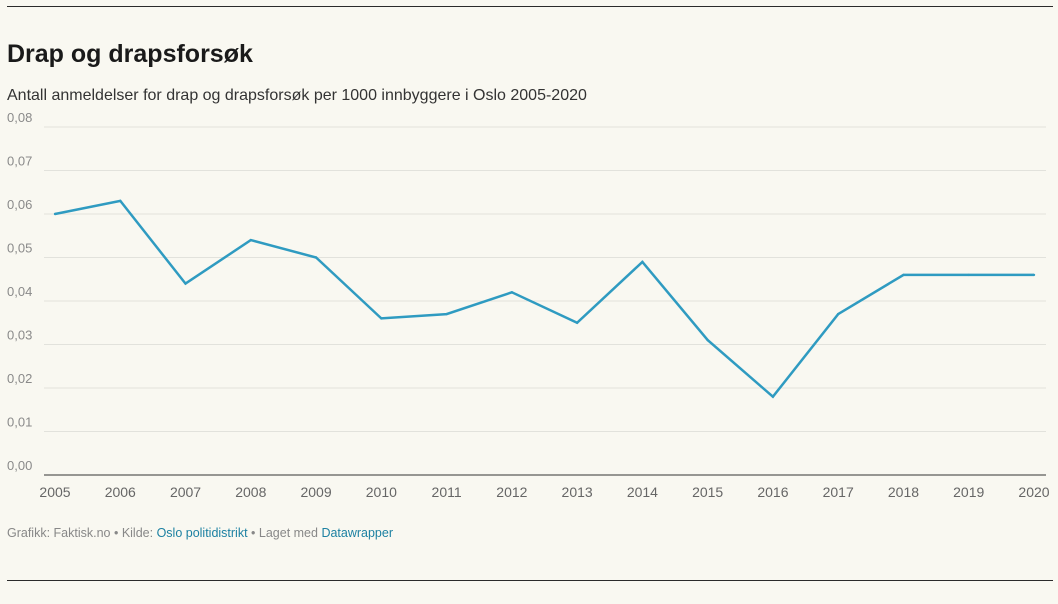  I want to click on data-point-2012, so click(512, 292).